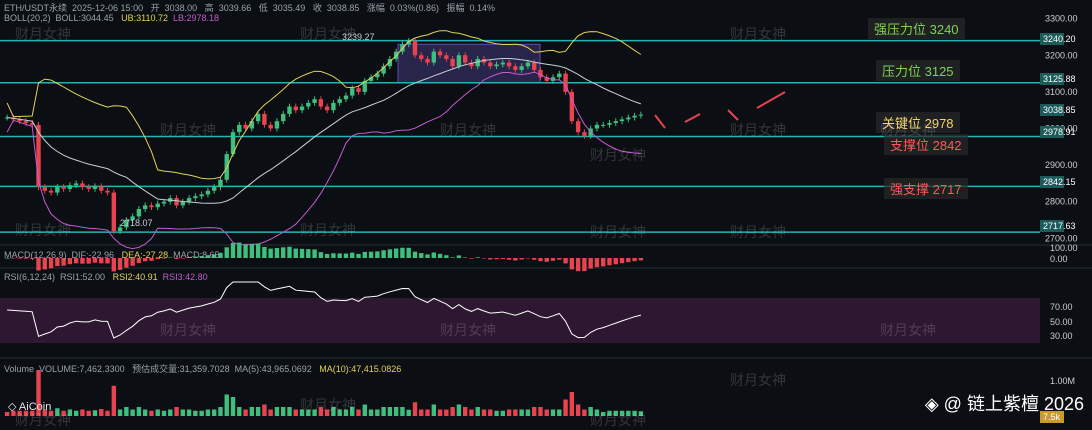 The width and height of the screenshot is (1092, 430). Describe the element at coordinates (926, 144) in the screenshot. I see `level-label: 支撑位 2842` at that location.